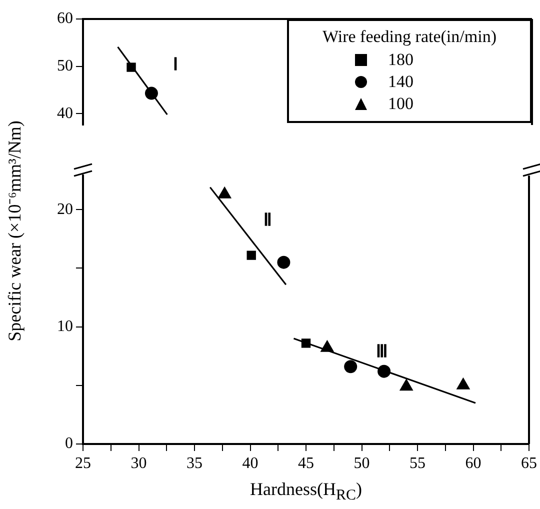  I want to click on x-tick-label: 50, so click(362, 463).